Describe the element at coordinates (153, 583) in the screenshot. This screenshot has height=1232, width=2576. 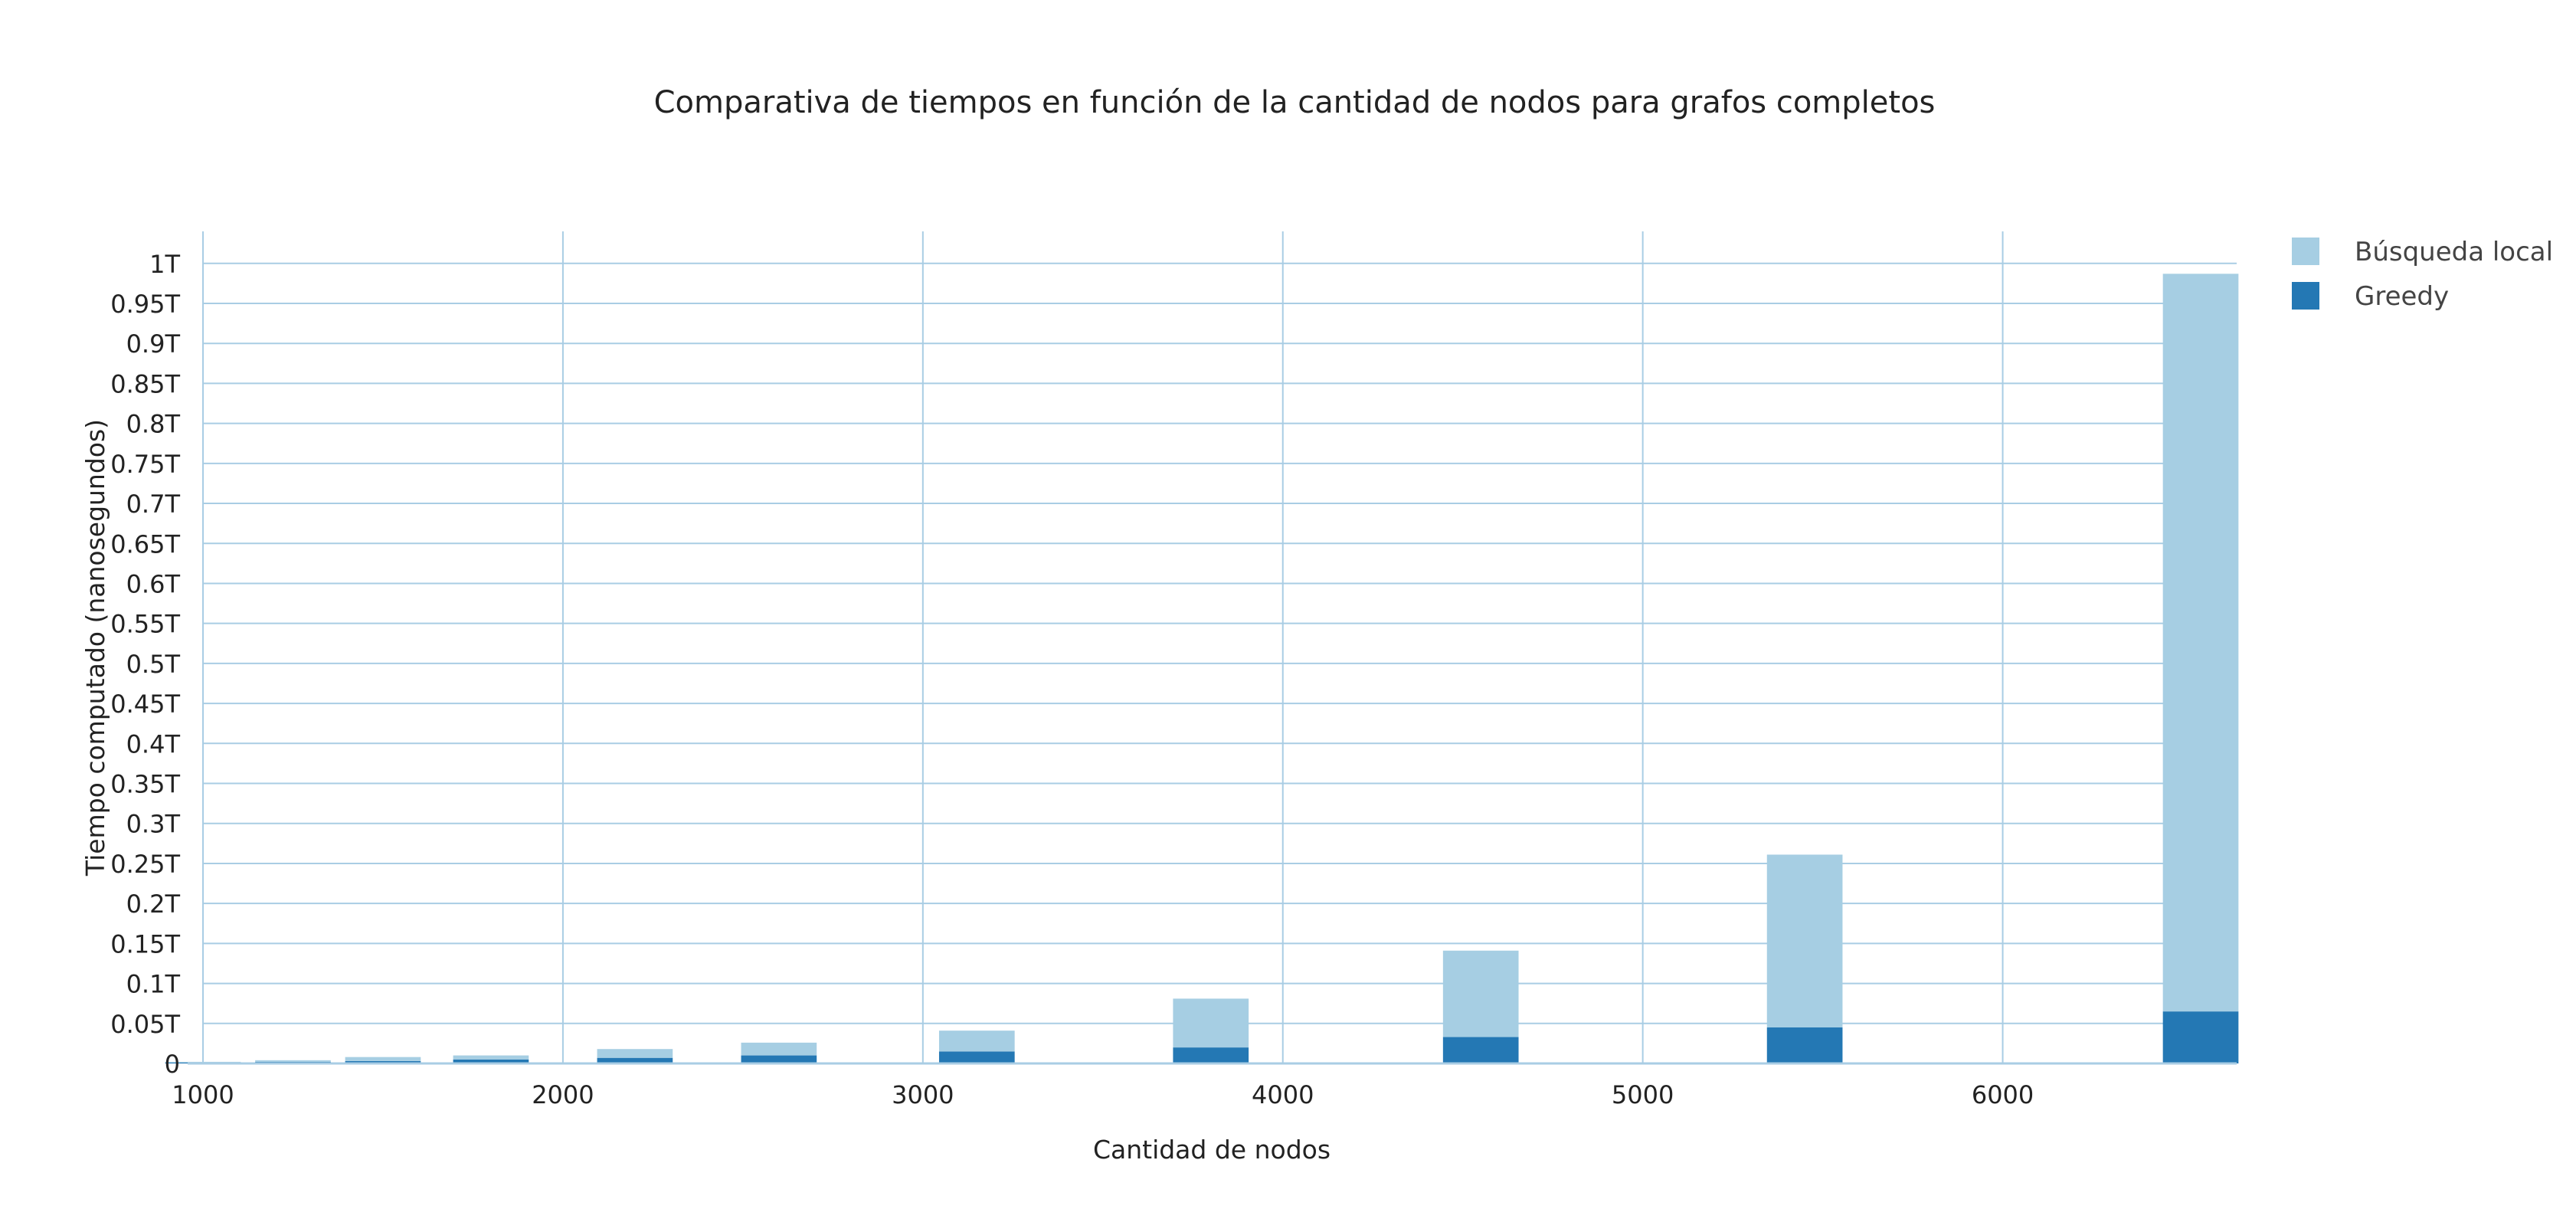
I see `y-tick-label: 0.6T` at that location.